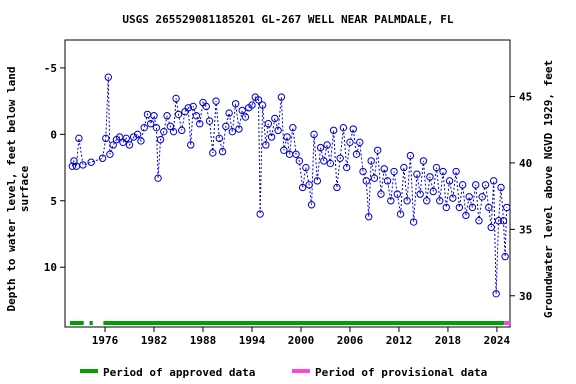 This screenshot has height=384, width=576. I want to click on x-tick-label: 2006, so click(350, 340).